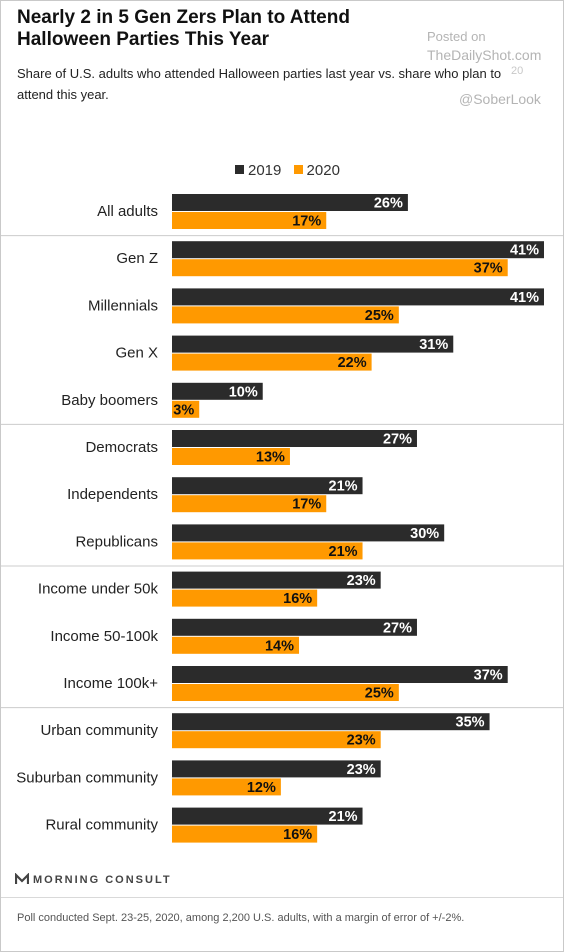 Image resolution: width=564 pixels, height=952 pixels. What do you see at coordinates (265, 170) in the screenshot?
I see `legend-label-2019: 2019` at bounding box center [265, 170].